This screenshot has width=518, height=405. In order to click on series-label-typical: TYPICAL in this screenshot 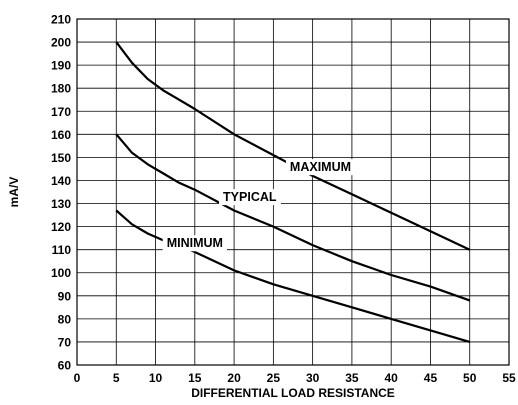, I will do `click(250, 197)`.